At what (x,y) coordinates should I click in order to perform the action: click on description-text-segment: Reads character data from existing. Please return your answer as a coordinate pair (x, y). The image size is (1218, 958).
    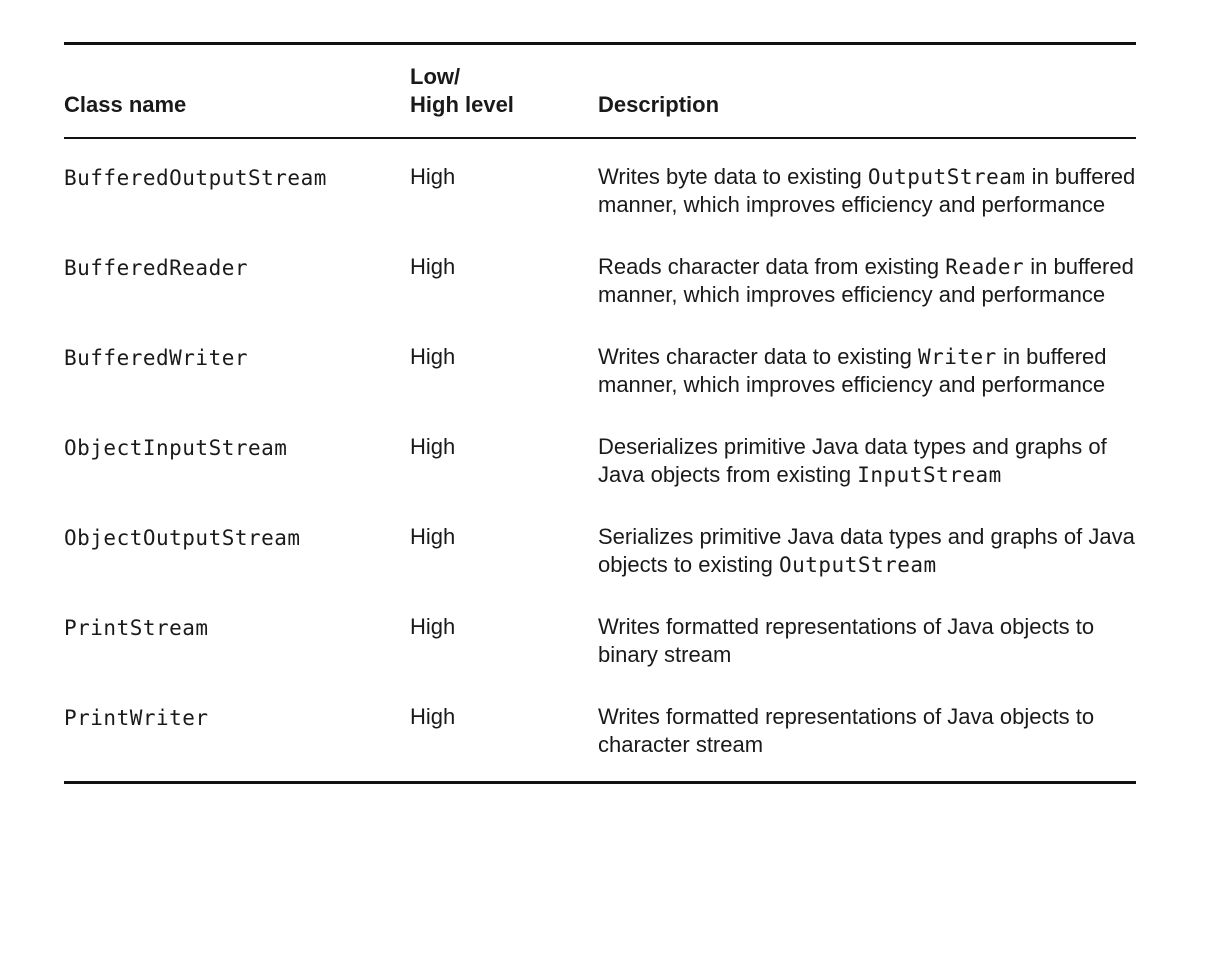
    Looking at the image, I should click on (772, 266).